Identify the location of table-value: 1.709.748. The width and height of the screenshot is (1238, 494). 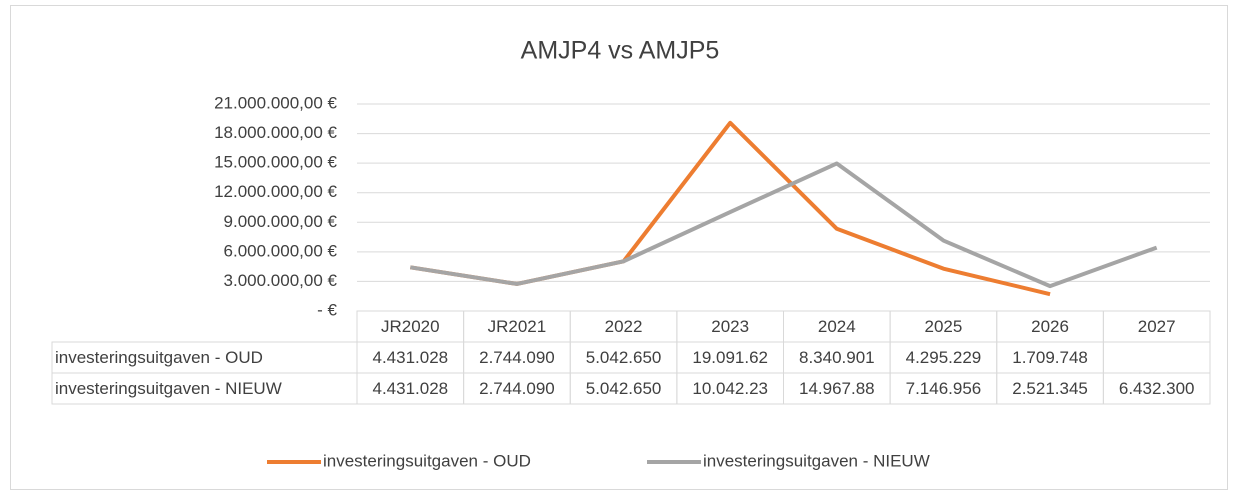
(1050, 357).